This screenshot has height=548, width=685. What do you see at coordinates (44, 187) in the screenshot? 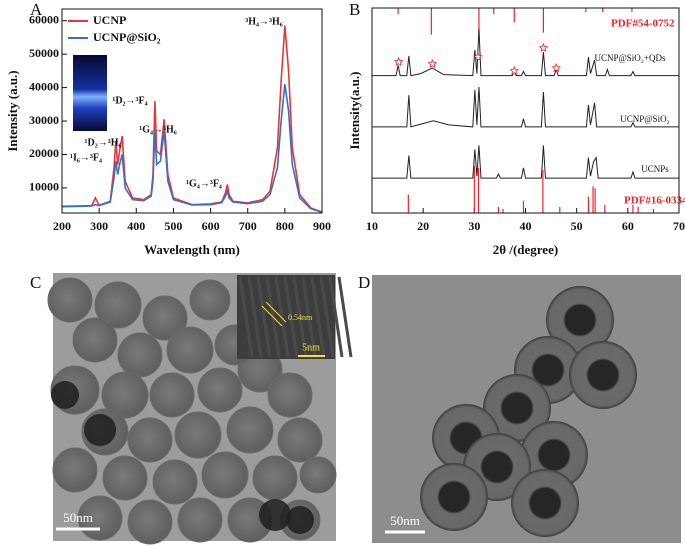
I see `y-tick-label: 10000` at bounding box center [44, 187].